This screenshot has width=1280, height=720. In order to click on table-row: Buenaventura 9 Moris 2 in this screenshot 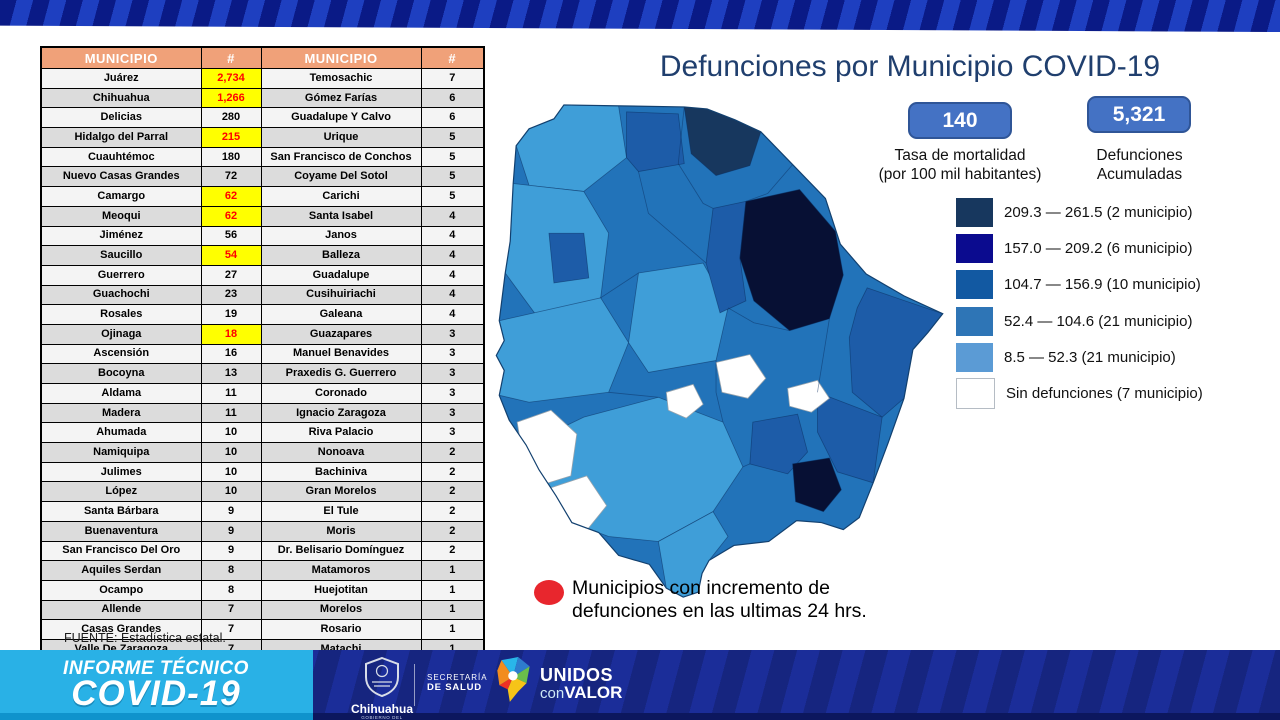, I will do `click(262, 531)`.